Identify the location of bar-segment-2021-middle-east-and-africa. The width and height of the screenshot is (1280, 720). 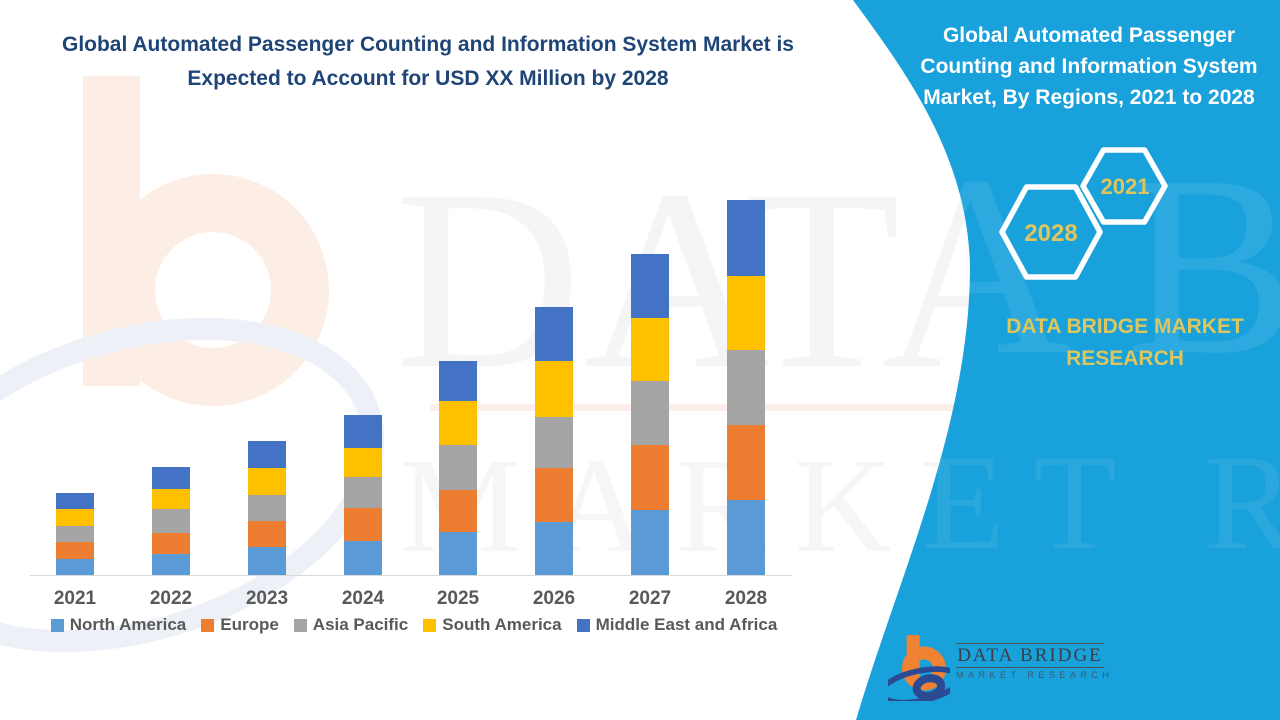
(75, 501).